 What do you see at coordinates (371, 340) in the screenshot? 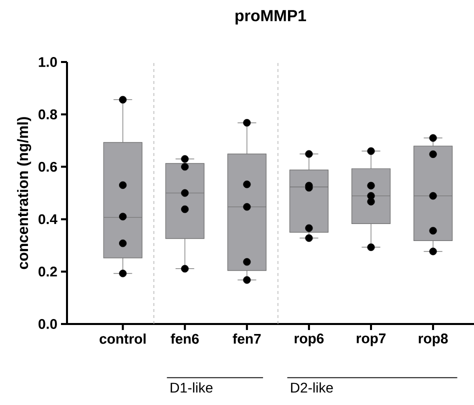
I see `x-tick-label: rop7` at bounding box center [371, 340].